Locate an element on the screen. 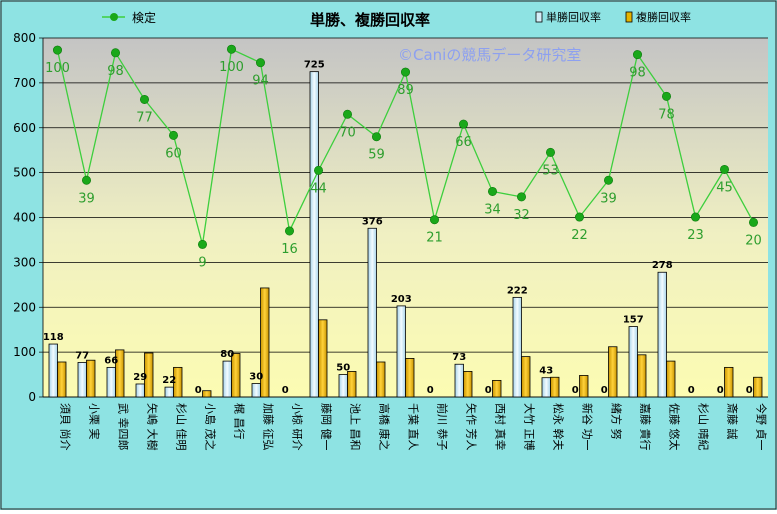  bar-tansho-label: 73 is located at coordinates (459, 357).